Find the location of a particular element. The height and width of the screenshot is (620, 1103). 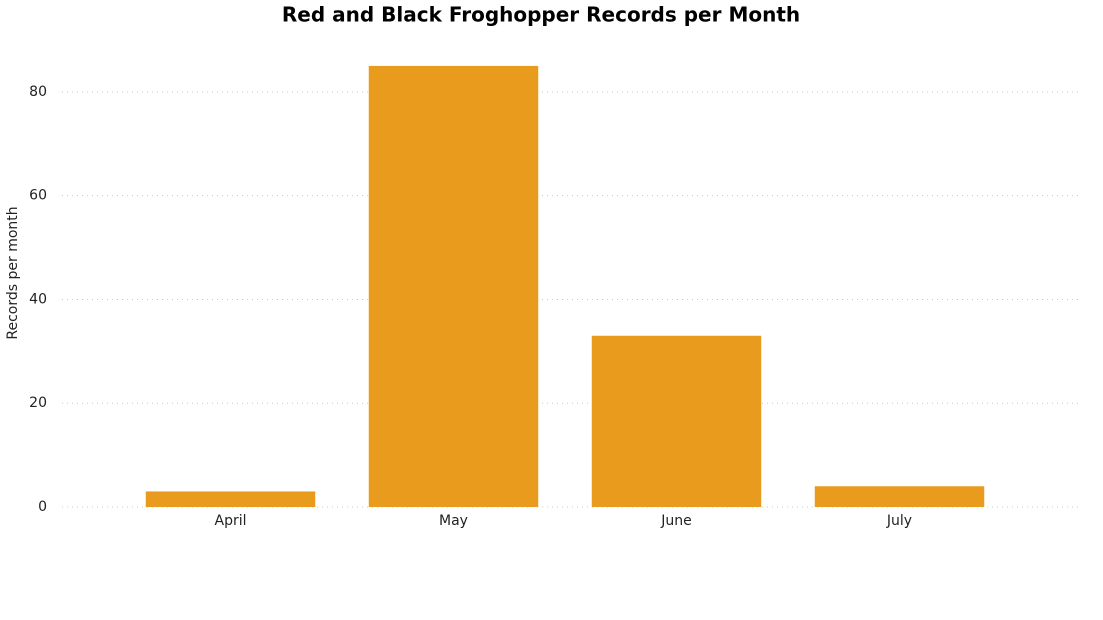

y-axis-label: Records per month is located at coordinates (13, 272).